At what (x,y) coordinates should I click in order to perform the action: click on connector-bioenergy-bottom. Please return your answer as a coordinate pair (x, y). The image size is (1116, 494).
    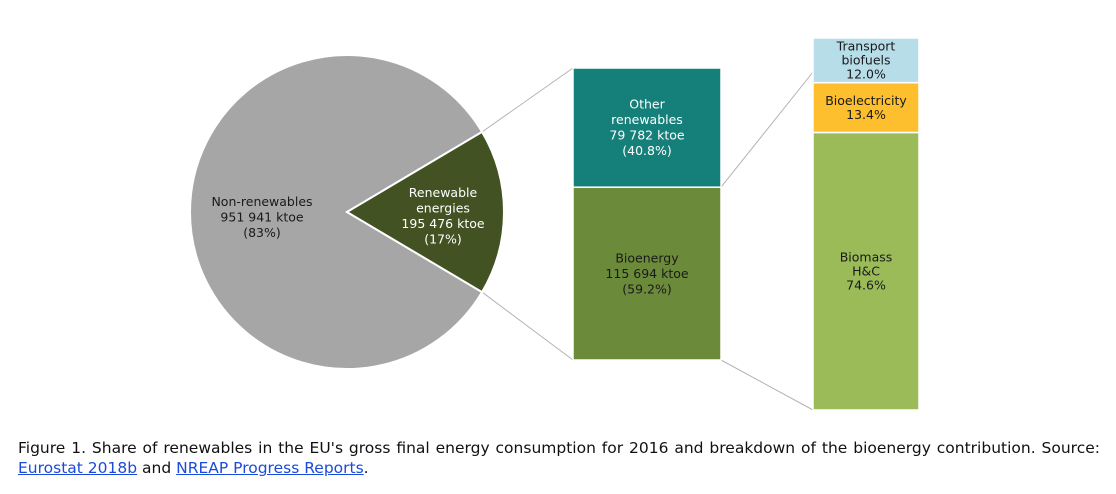
    Looking at the image, I should click on (767, 385).